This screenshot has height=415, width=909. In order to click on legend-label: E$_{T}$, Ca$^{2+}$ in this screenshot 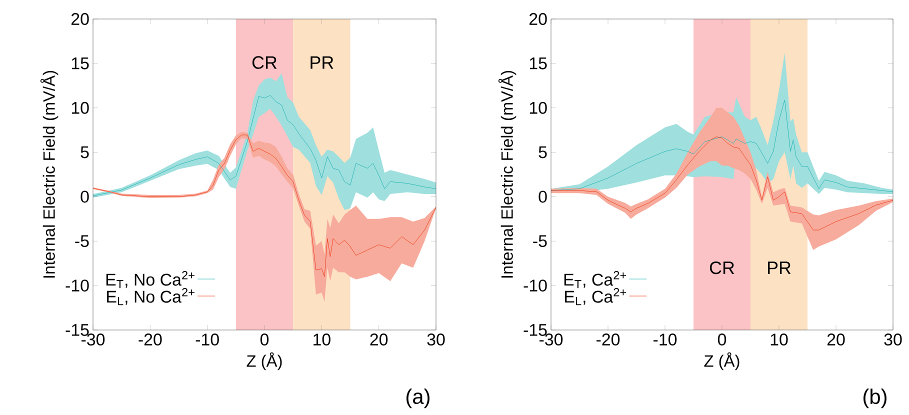, I will do `click(595, 279)`.